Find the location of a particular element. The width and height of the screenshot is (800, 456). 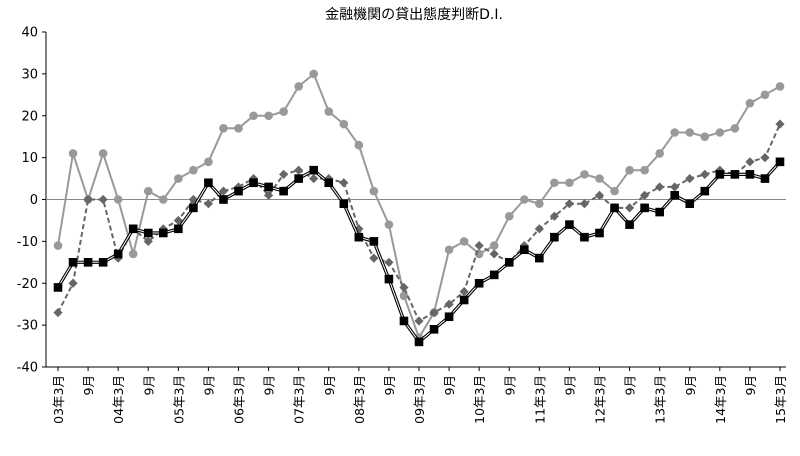

chart-title: 金融機関の貸出態度判断D.I. is located at coordinates (414, 15).